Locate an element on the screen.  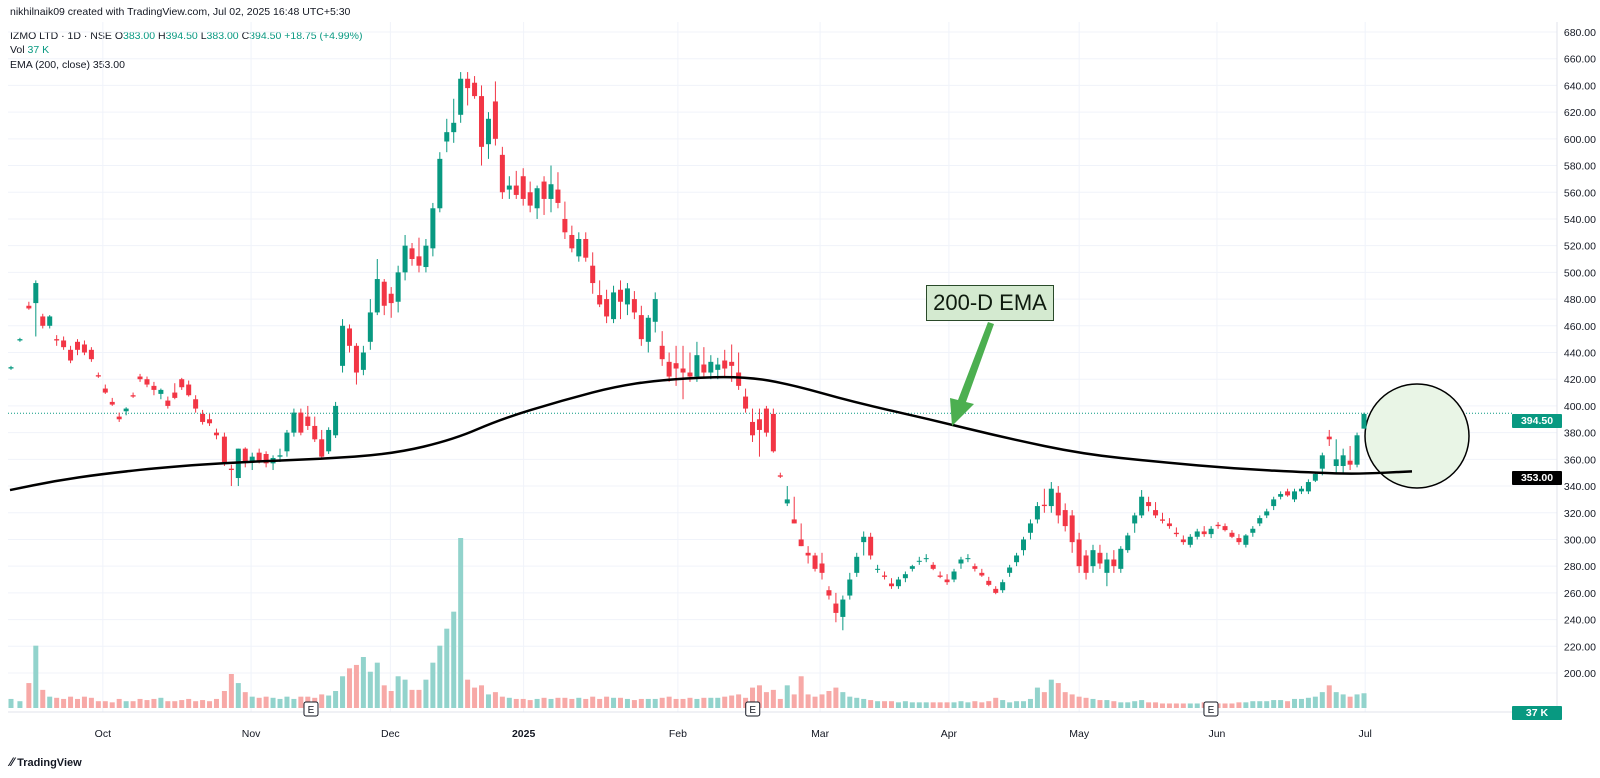
price-tick-label: 260.00 is located at coordinates (1580, 594).